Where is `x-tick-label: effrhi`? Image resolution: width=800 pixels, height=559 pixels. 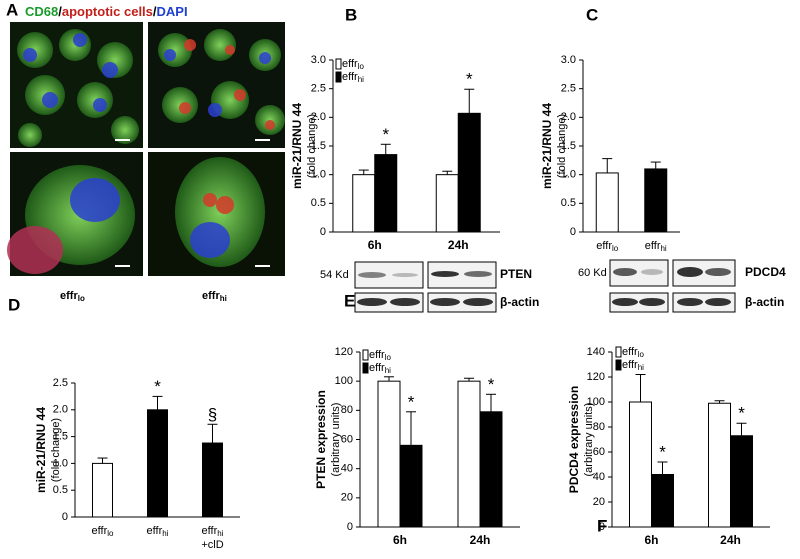 x-tick-label: effrhi is located at coordinates (656, 246).